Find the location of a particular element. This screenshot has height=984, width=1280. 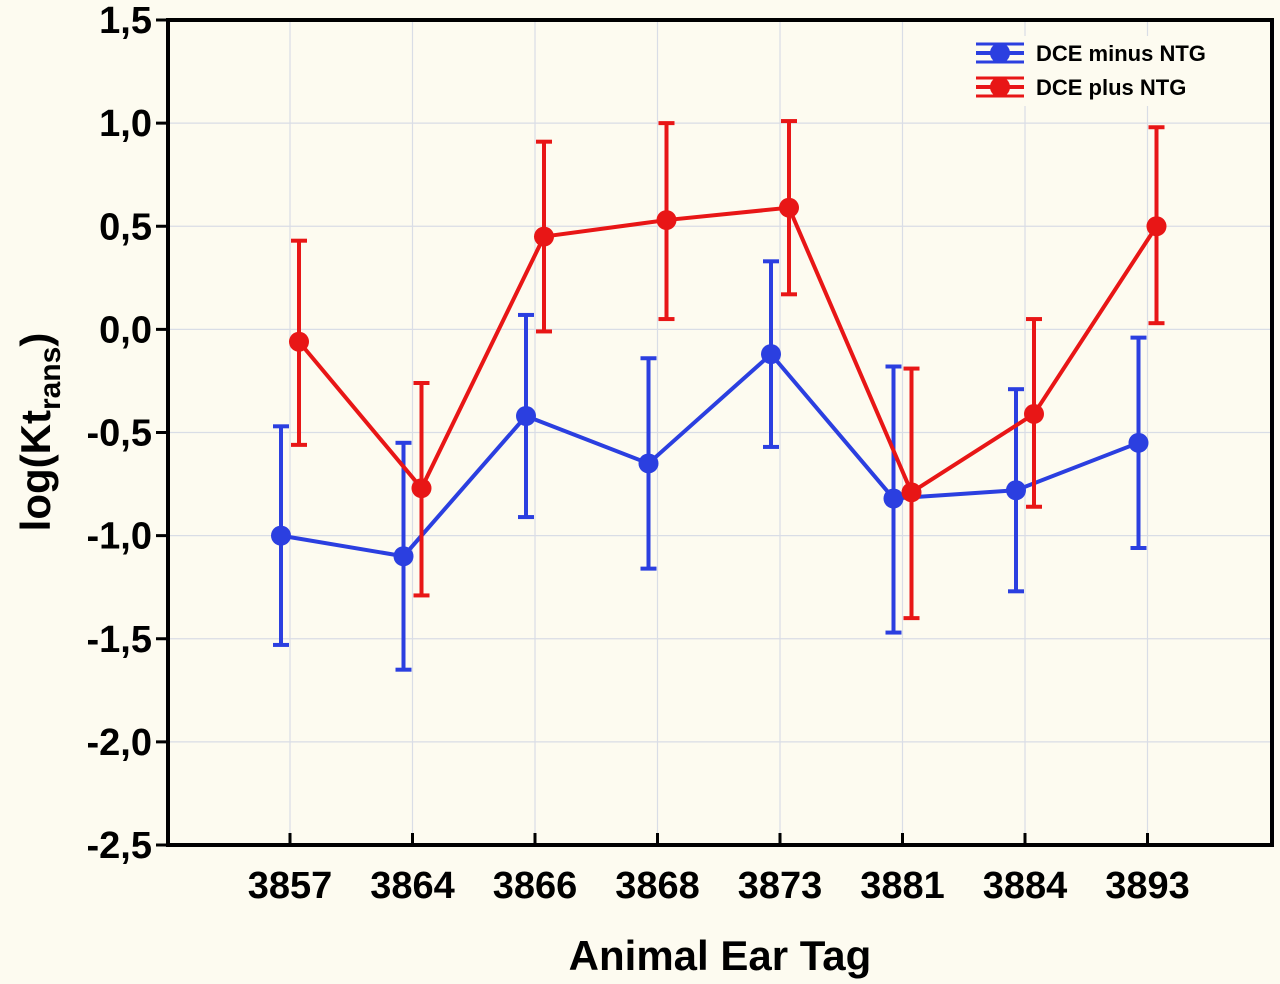

y-axis: 1,5 1,0 0,5 0,0 -0,5 -1,0 -1,5 -2,0 -2,5 is located at coordinates (127, 433).